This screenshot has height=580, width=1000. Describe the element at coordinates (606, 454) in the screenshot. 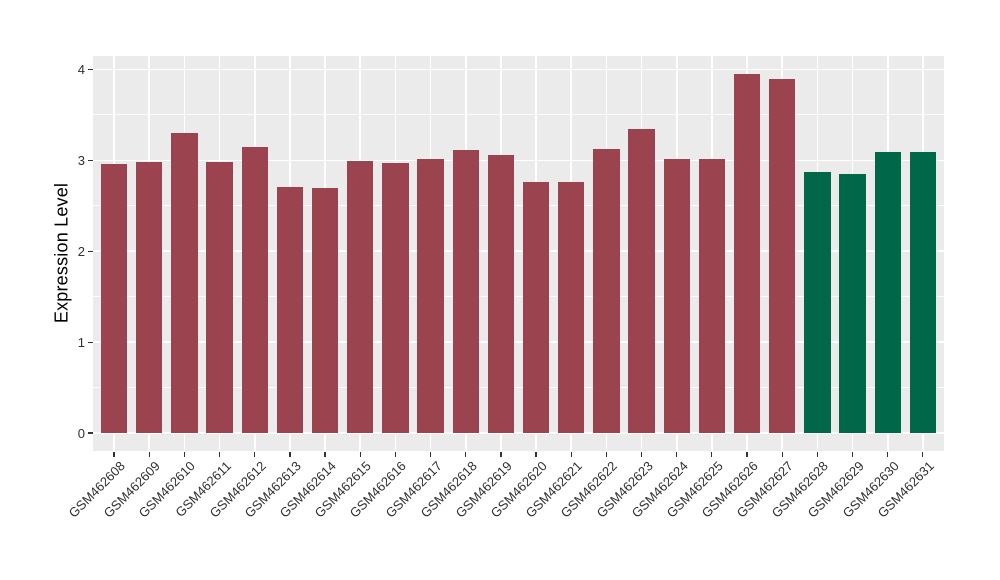

I see `x-tick-mark-GSM462622` at that location.